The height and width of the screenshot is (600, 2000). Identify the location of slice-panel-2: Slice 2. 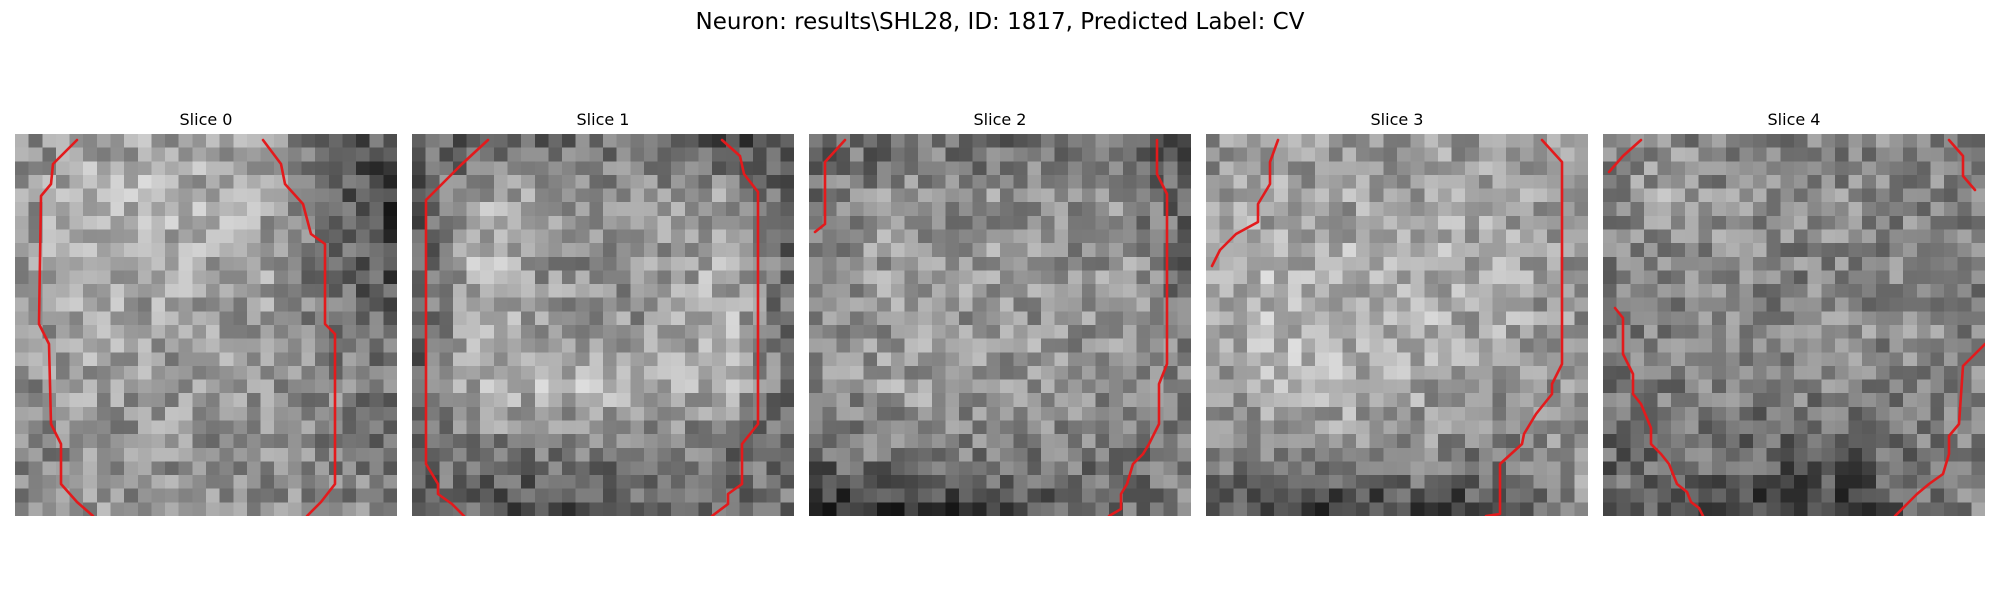
(1000, 318).